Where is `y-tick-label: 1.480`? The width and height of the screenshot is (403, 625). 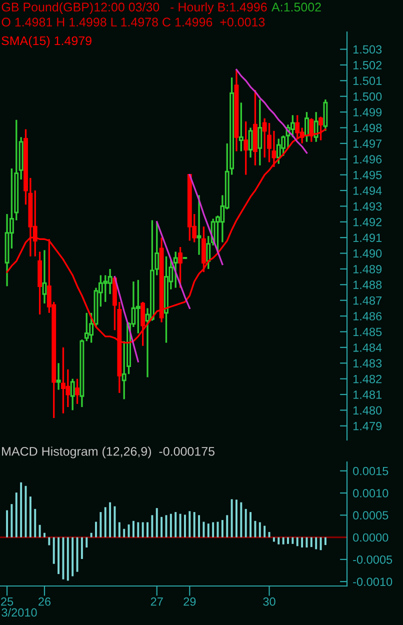 y-tick-label: 1.480 is located at coordinates (367, 410).